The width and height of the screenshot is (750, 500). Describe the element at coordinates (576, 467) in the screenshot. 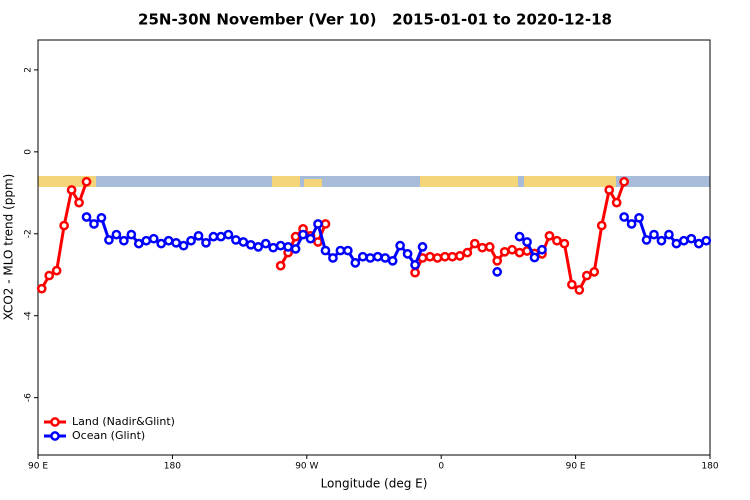

I see `x-tick-label: 90 E` at that location.